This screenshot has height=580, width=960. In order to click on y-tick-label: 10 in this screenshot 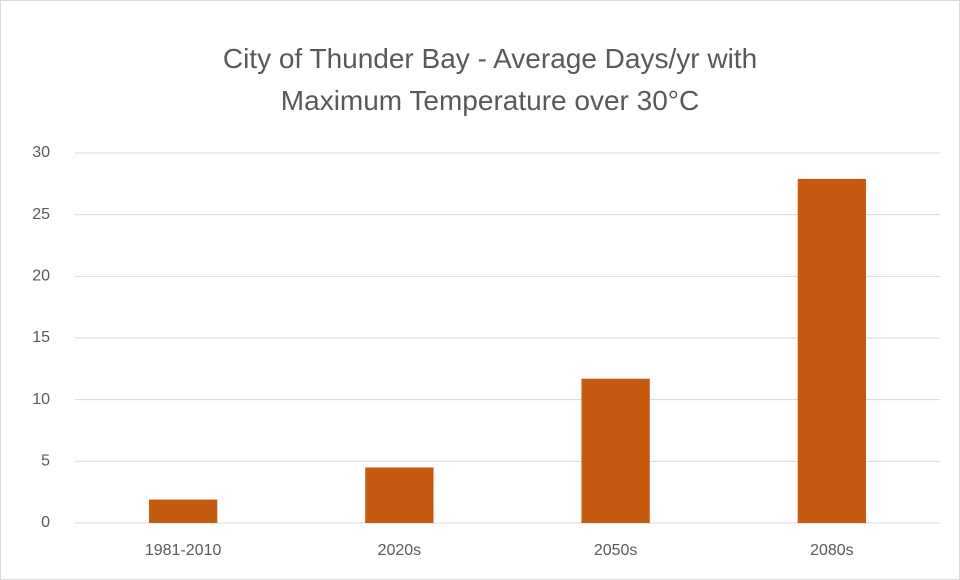, I will do `click(41, 399)`.